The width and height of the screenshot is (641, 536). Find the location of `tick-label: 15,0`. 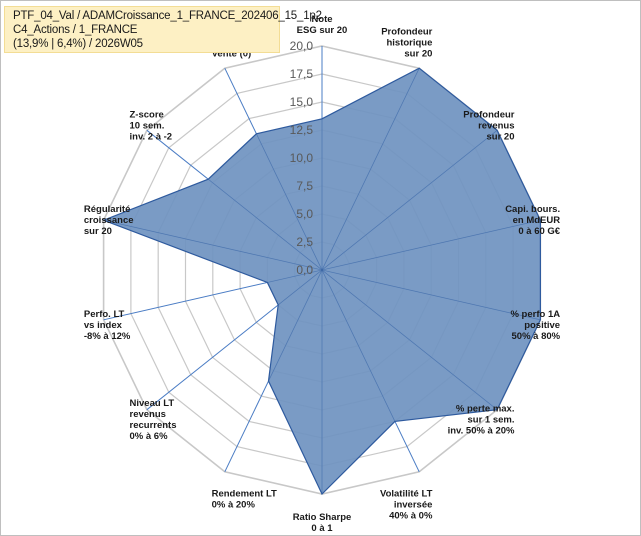

tick-label: 15,0 is located at coordinates (302, 102).